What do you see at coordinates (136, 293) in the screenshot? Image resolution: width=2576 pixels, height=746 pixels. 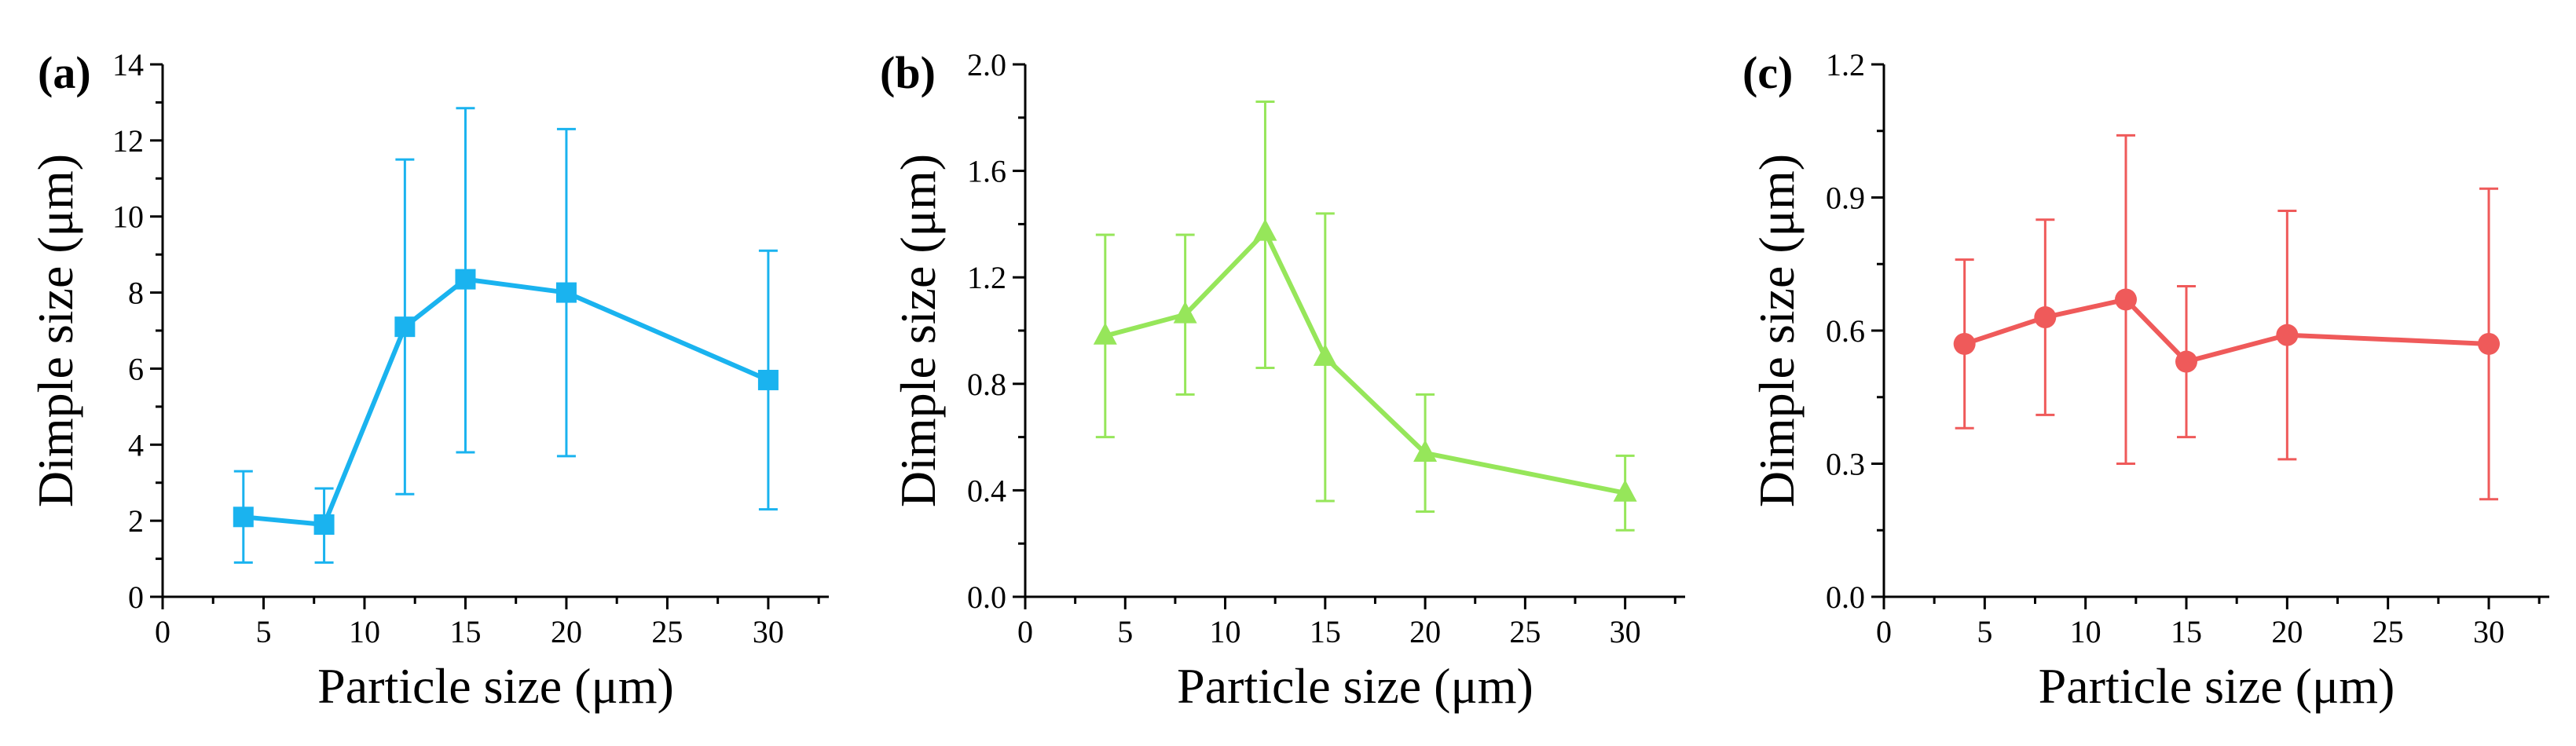 I see `y-tick-label: 8` at bounding box center [136, 293].